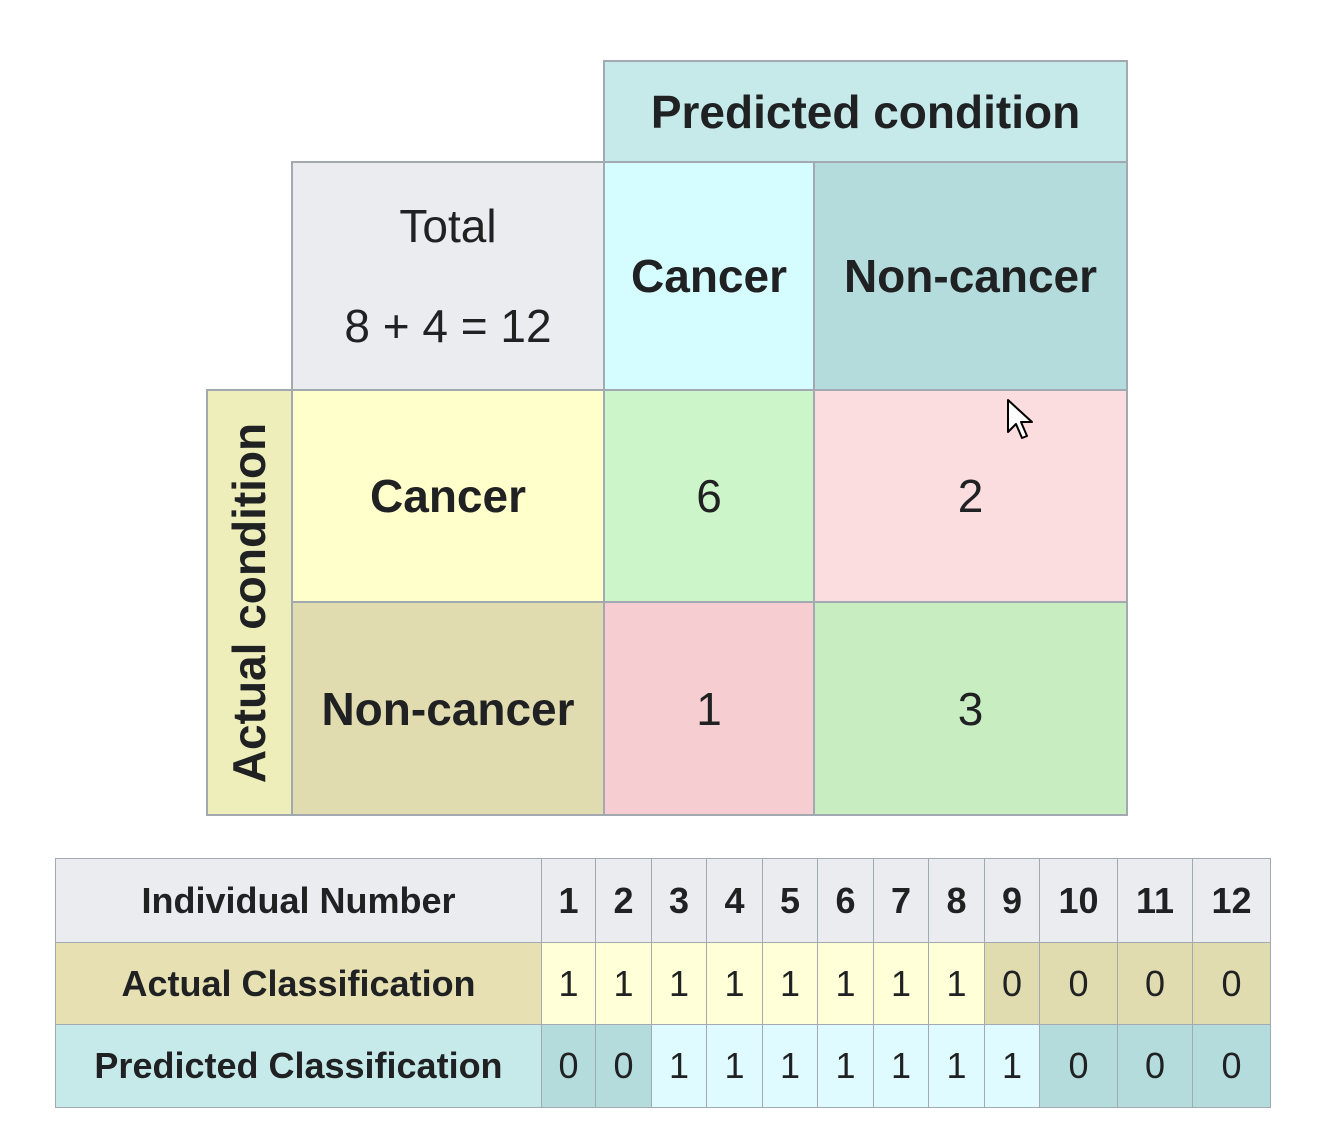 Image resolution: width=1318 pixels, height=1140 pixels. What do you see at coordinates (568, 901) in the screenshot?
I see `individual-number-cell: 1` at bounding box center [568, 901].